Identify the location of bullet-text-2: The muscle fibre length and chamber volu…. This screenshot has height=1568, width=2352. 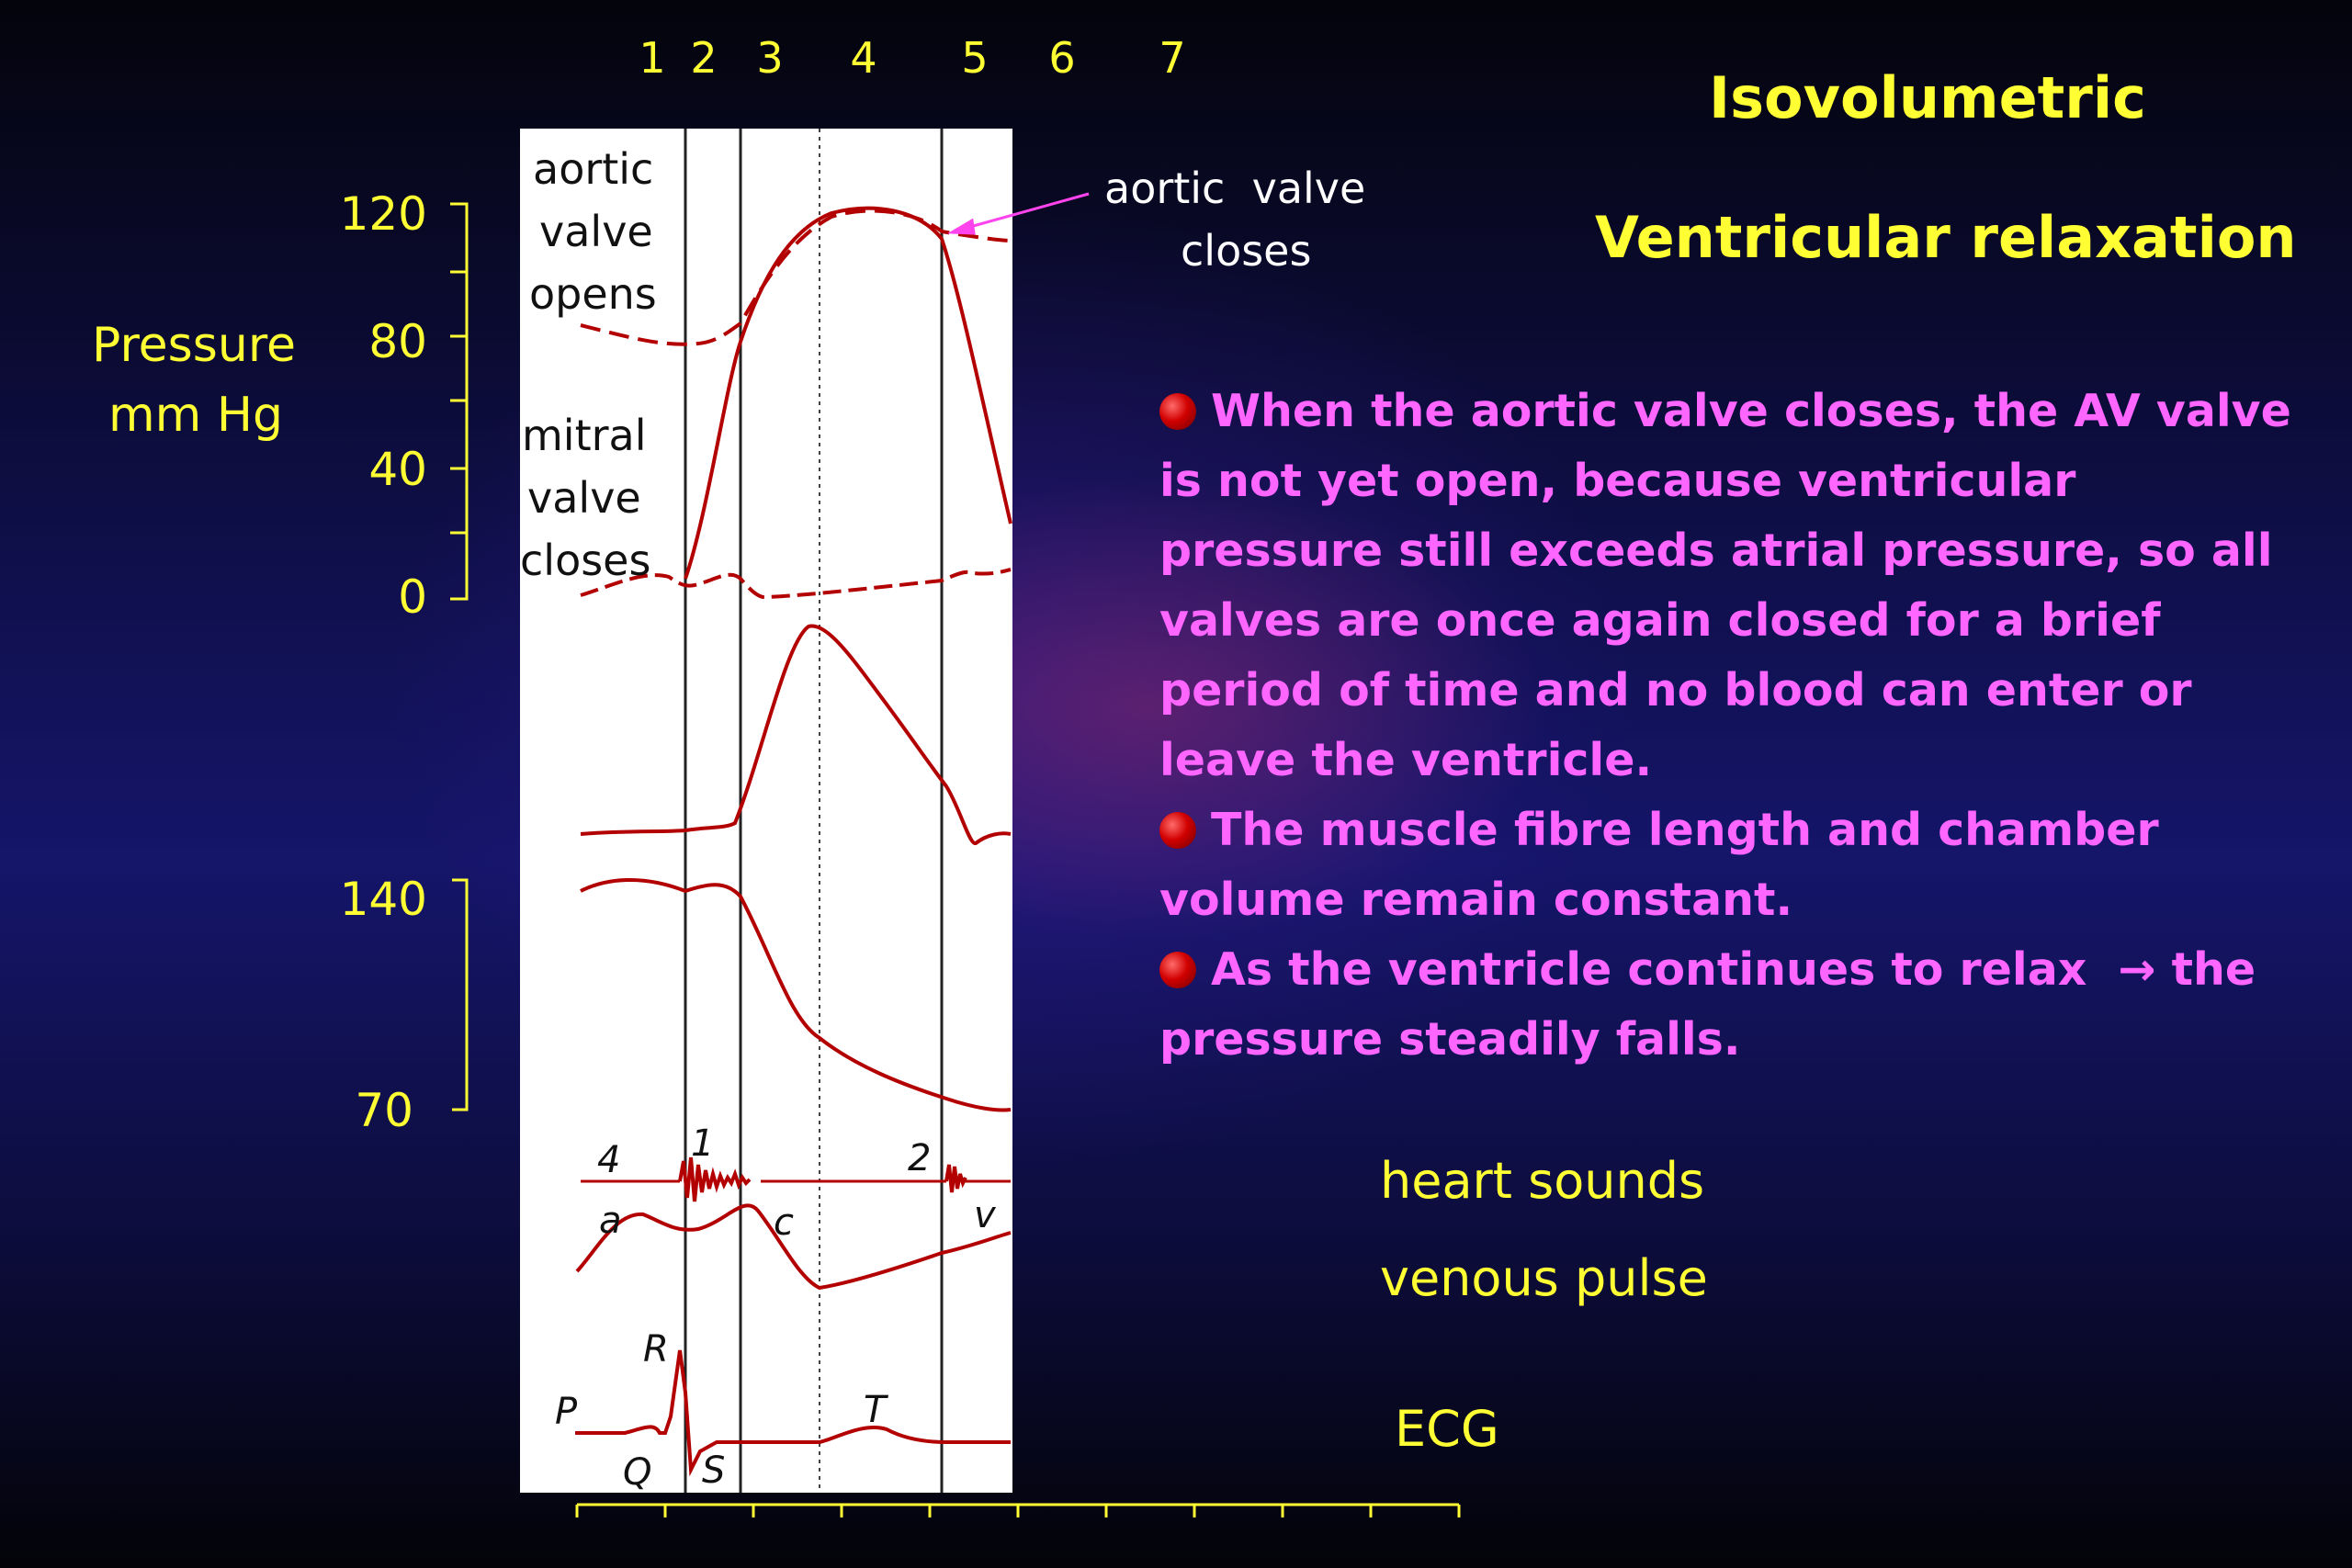
(1659, 865).